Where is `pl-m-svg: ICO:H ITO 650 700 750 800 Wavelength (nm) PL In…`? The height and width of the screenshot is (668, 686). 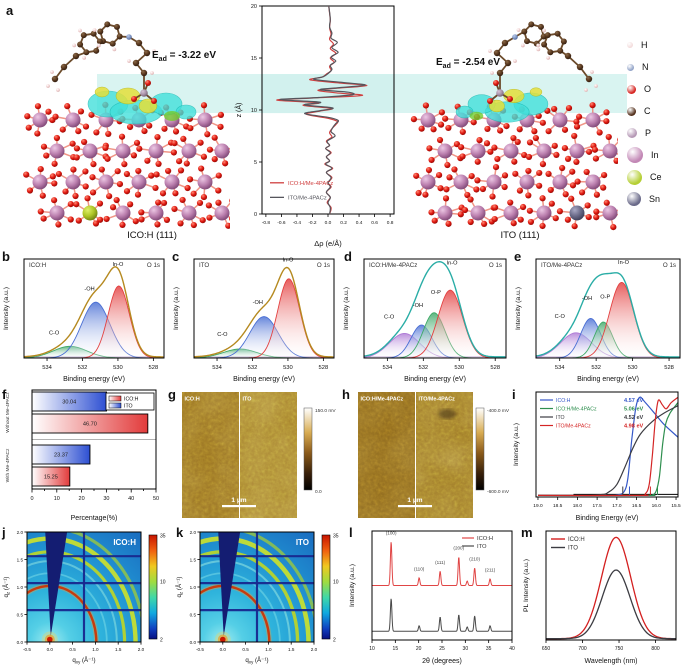
pl-m-svg: ICO:H ITO 650 700 750 800 Wavelength (nm) PL In… is located at coordinates (600, 597).